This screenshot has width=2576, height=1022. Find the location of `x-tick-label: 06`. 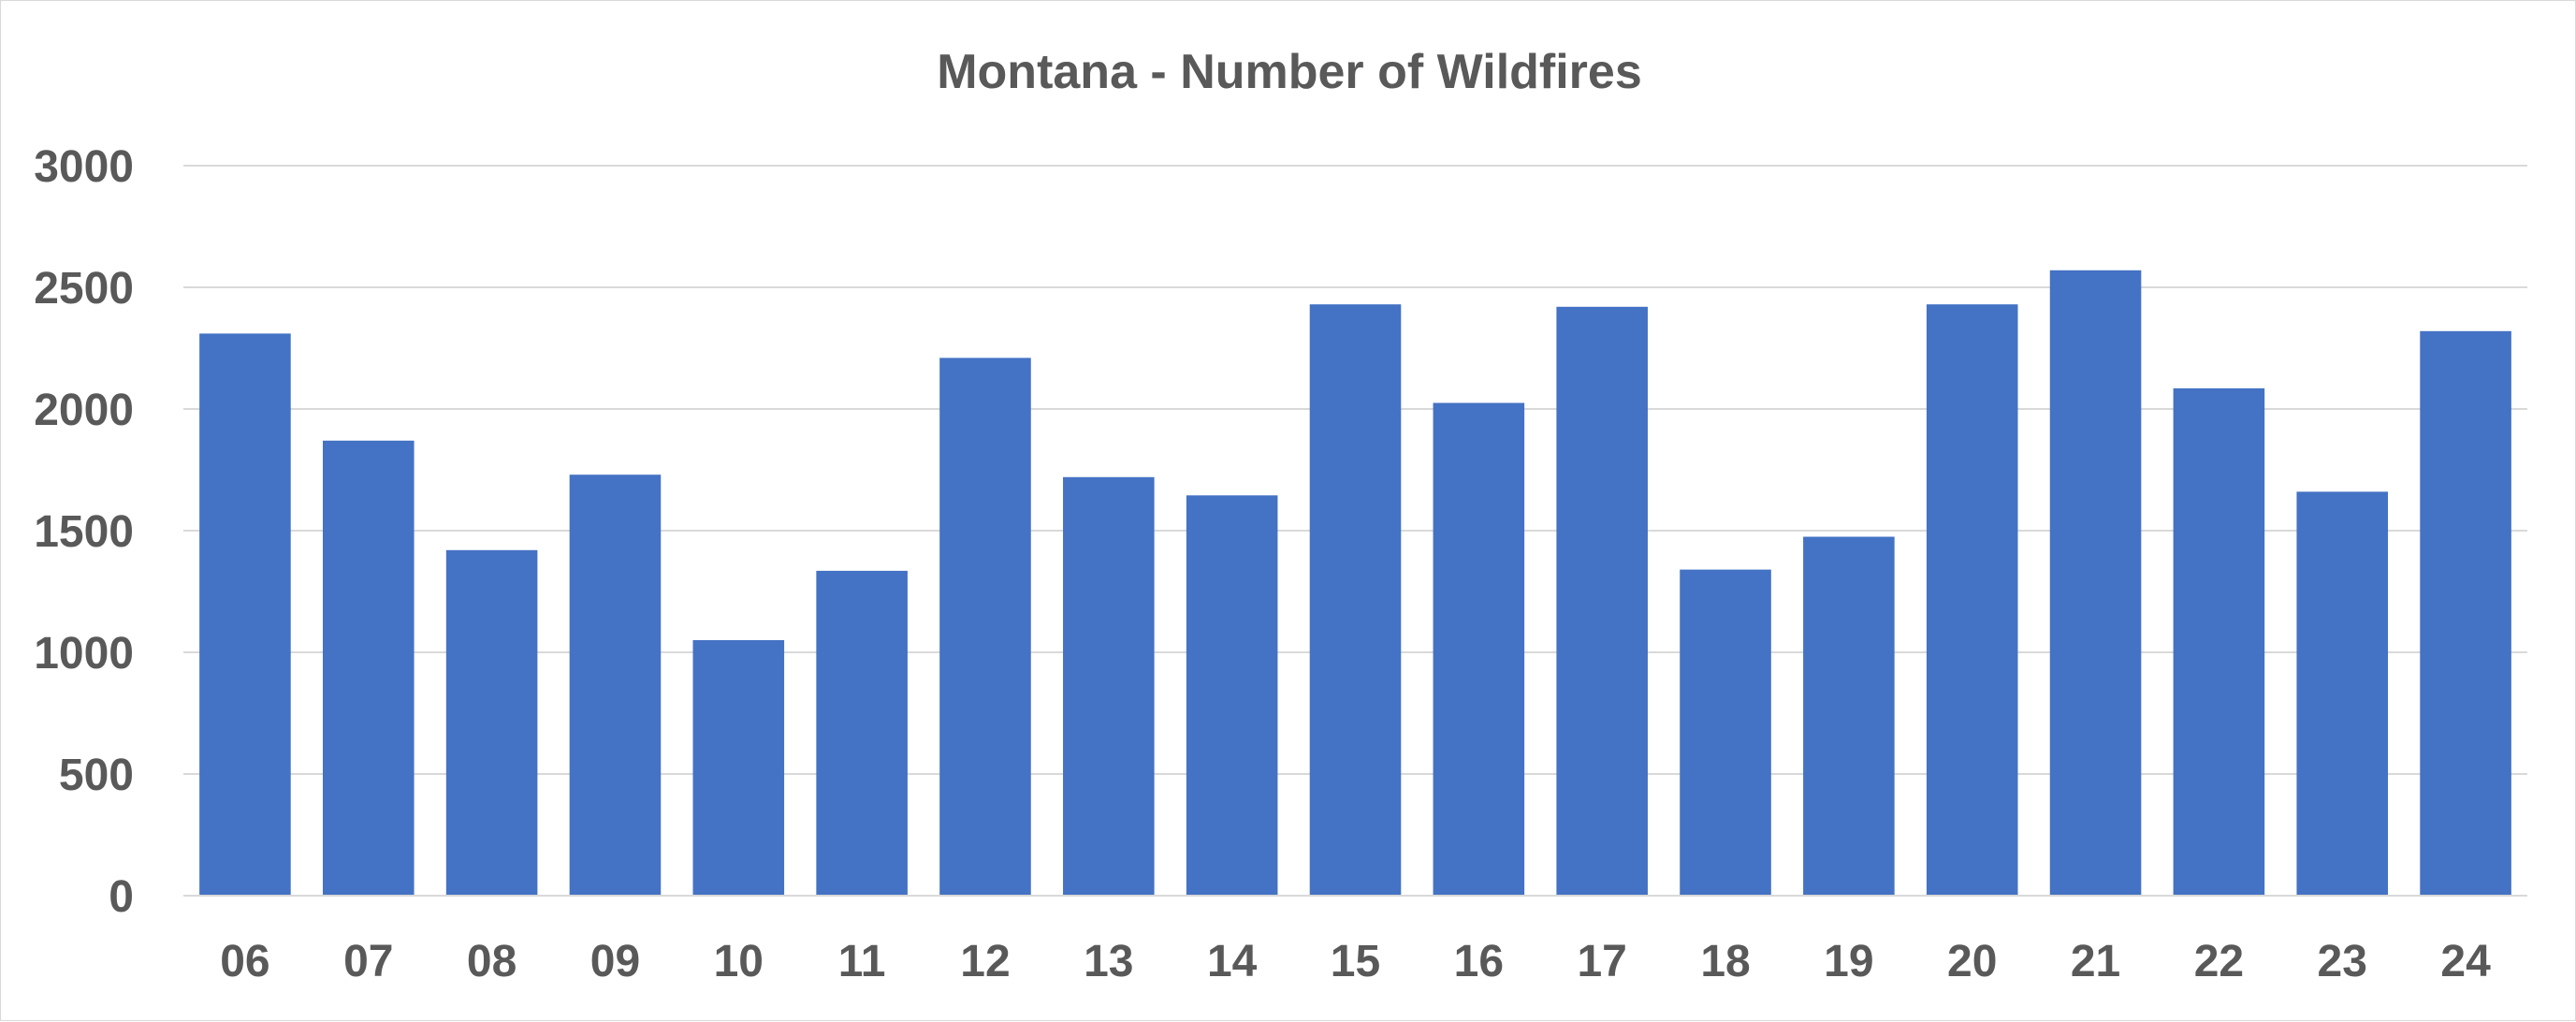

x-tick-label: 06 is located at coordinates (244, 961).